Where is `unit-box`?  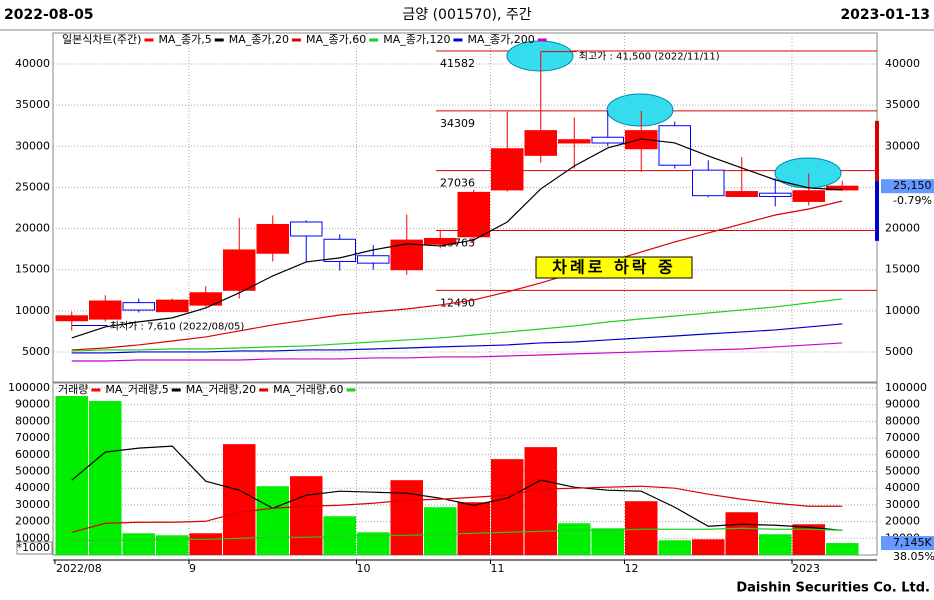
unit-box is located at coordinates (34, 548).